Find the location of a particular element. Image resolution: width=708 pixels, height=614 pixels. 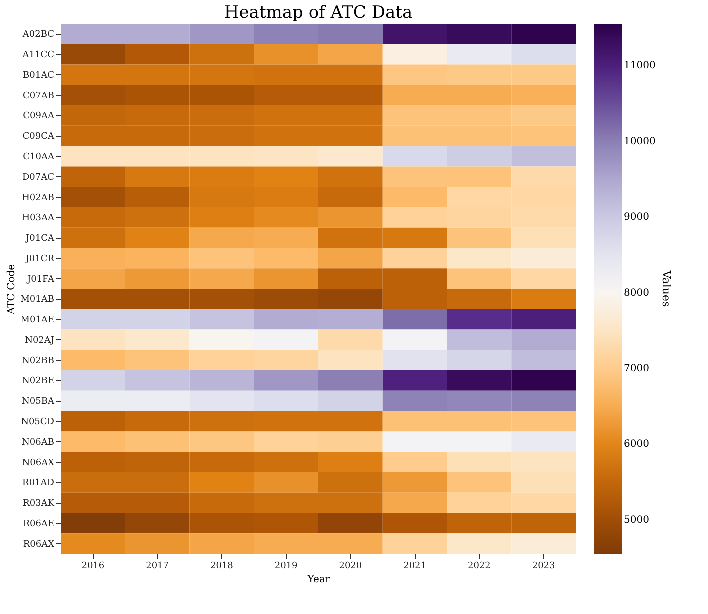

y-tick-label: N05CD is located at coordinates (37, 423).